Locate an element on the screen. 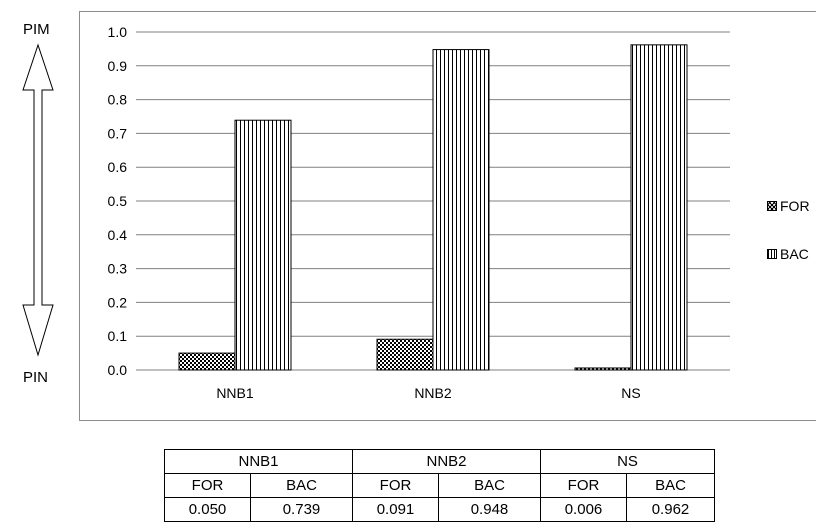  table-row: 0.050 0.739 0.091 0.948 0.006 0.962 is located at coordinates (439, 509).